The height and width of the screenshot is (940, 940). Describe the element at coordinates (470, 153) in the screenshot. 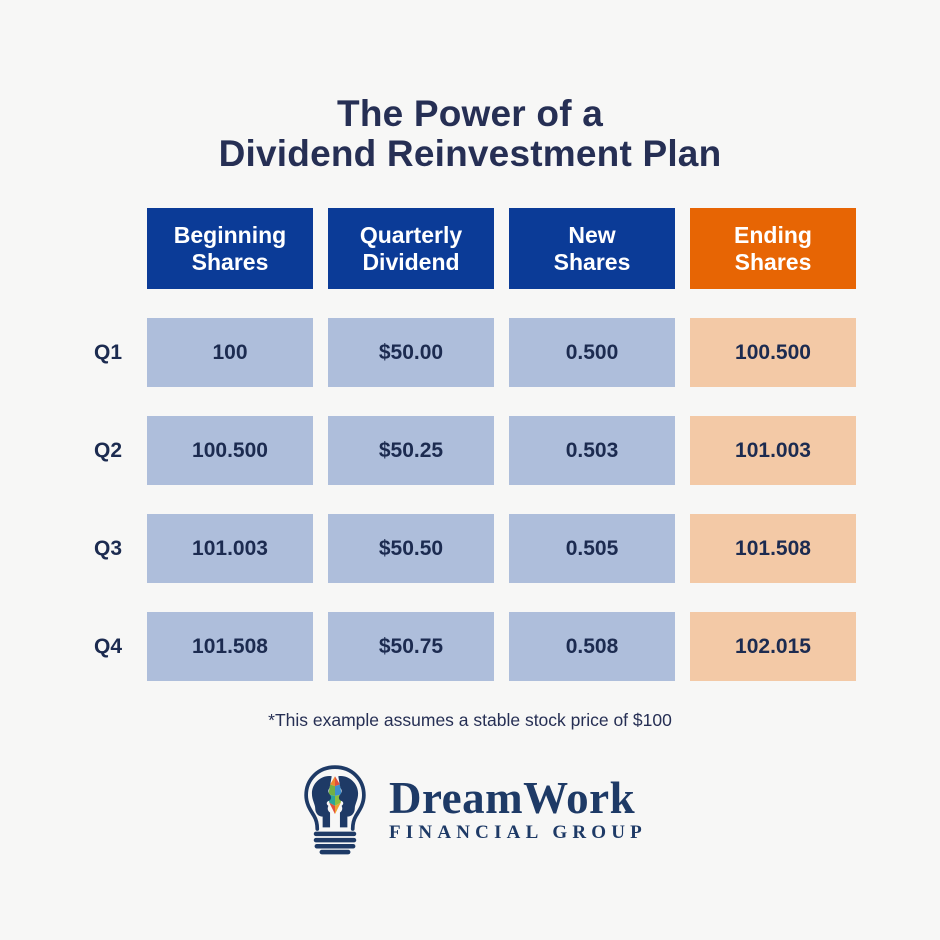

I see `page-title-line2: Dividend Reinvestment Plan` at that location.